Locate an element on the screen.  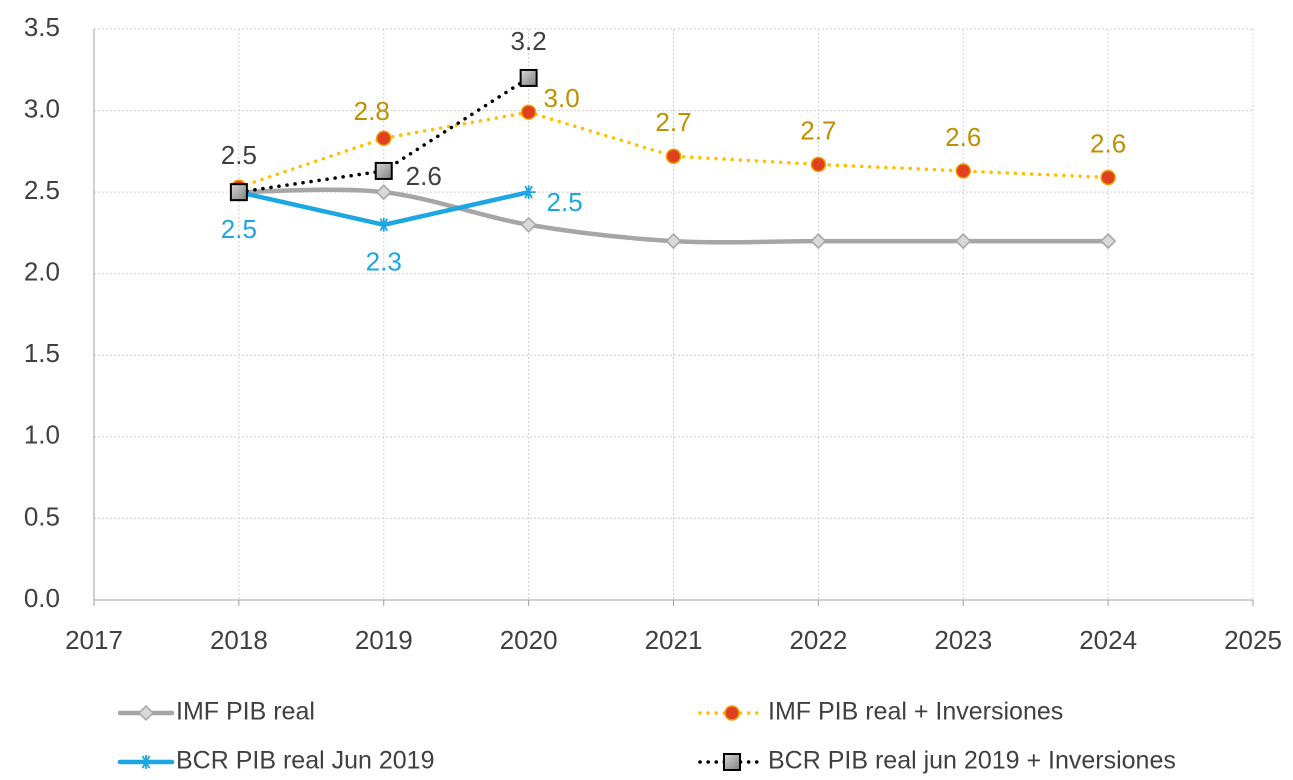
y-tick-label: 2.5 is located at coordinates (42, 190).